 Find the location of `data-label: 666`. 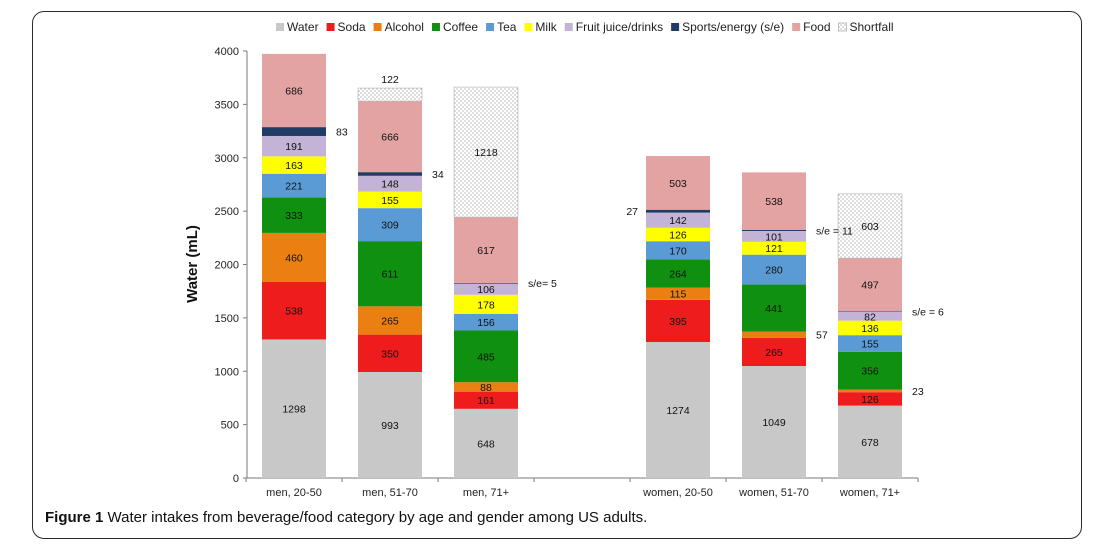

data-label: 666 is located at coordinates (390, 138).